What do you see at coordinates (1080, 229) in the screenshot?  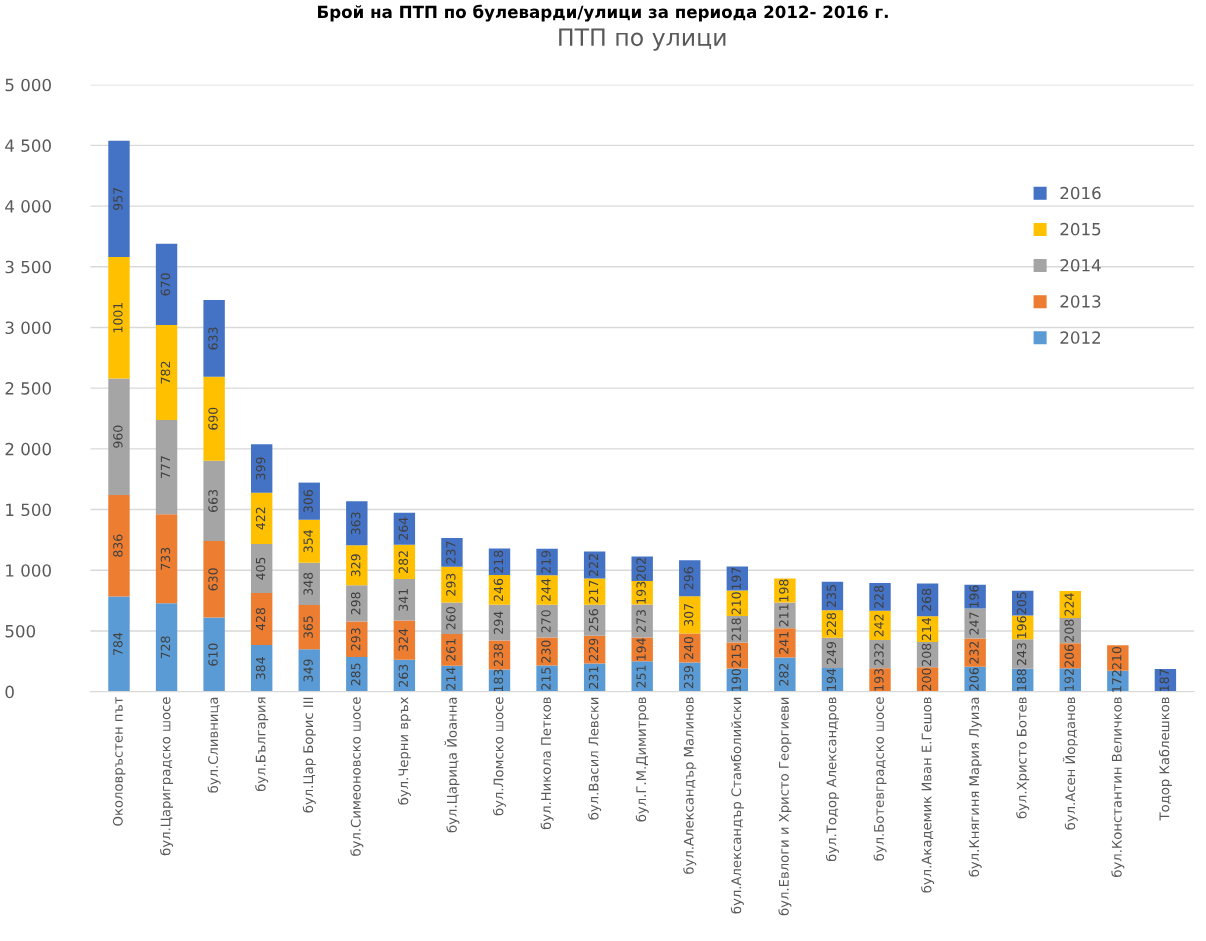 I see `legend-label: 2015` at bounding box center [1080, 229].